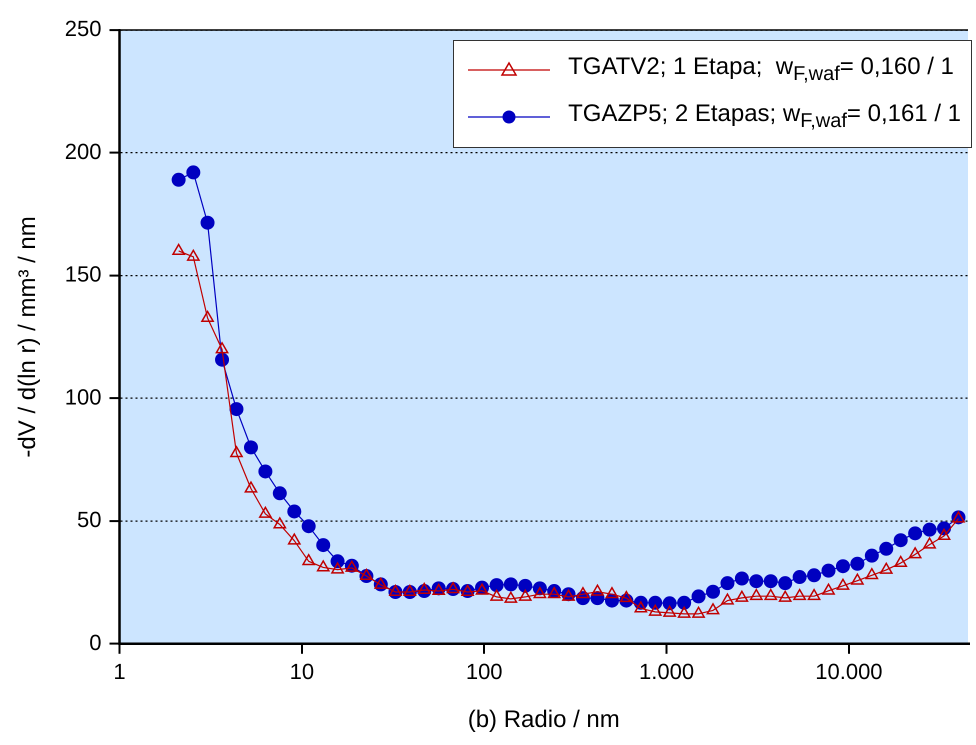 The width and height of the screenshot is (976, 745). I want to click on x-tick-label: 10, so click(302, 671).